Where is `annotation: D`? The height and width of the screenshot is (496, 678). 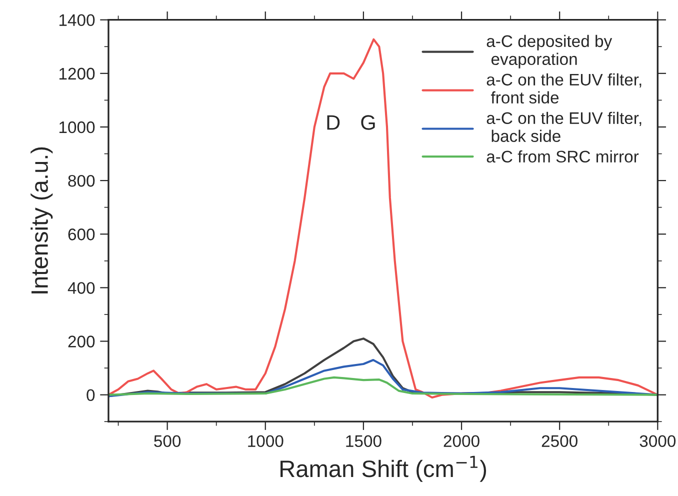
annotation: D is located at coordinates (333, 122).